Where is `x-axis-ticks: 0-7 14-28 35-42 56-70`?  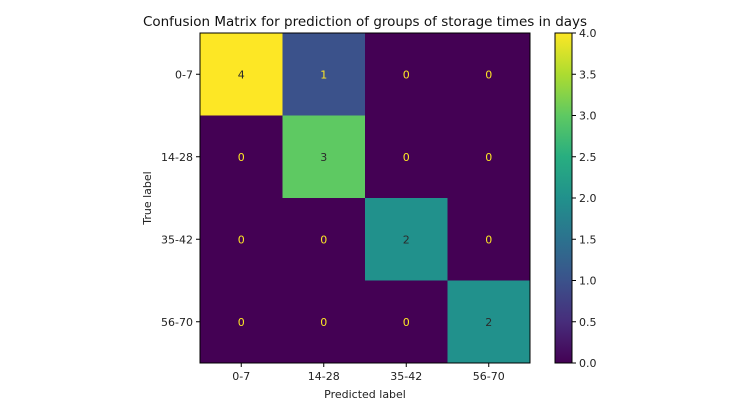 x-axis-ticks: 0-7 14-28 35-42 56-70 is located at coordinates (368, 373).